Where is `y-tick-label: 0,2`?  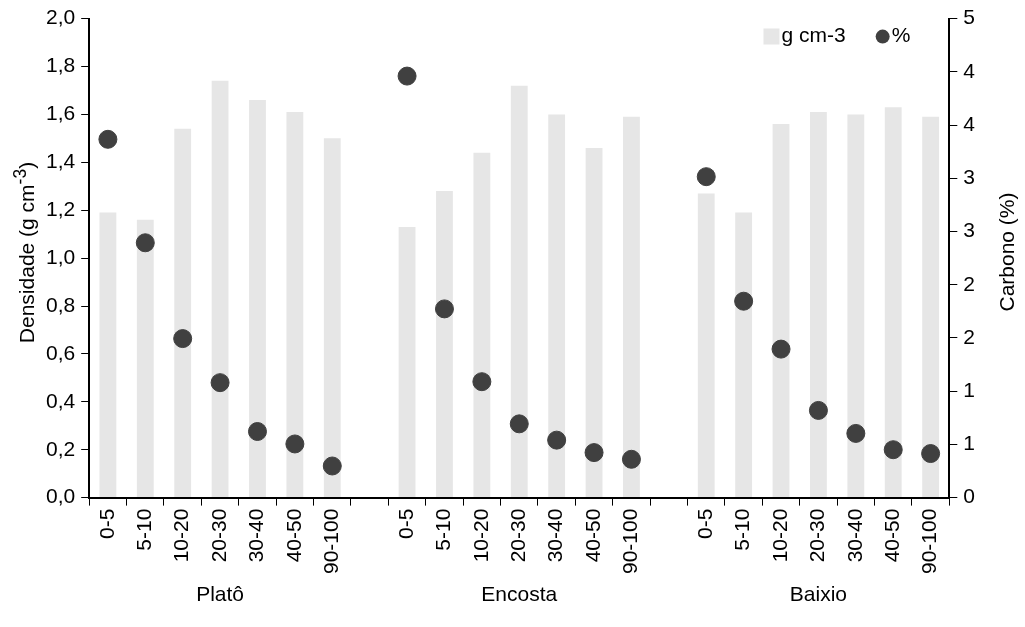
y-tick-label: 0,2 is located at coordinates (60, 448).